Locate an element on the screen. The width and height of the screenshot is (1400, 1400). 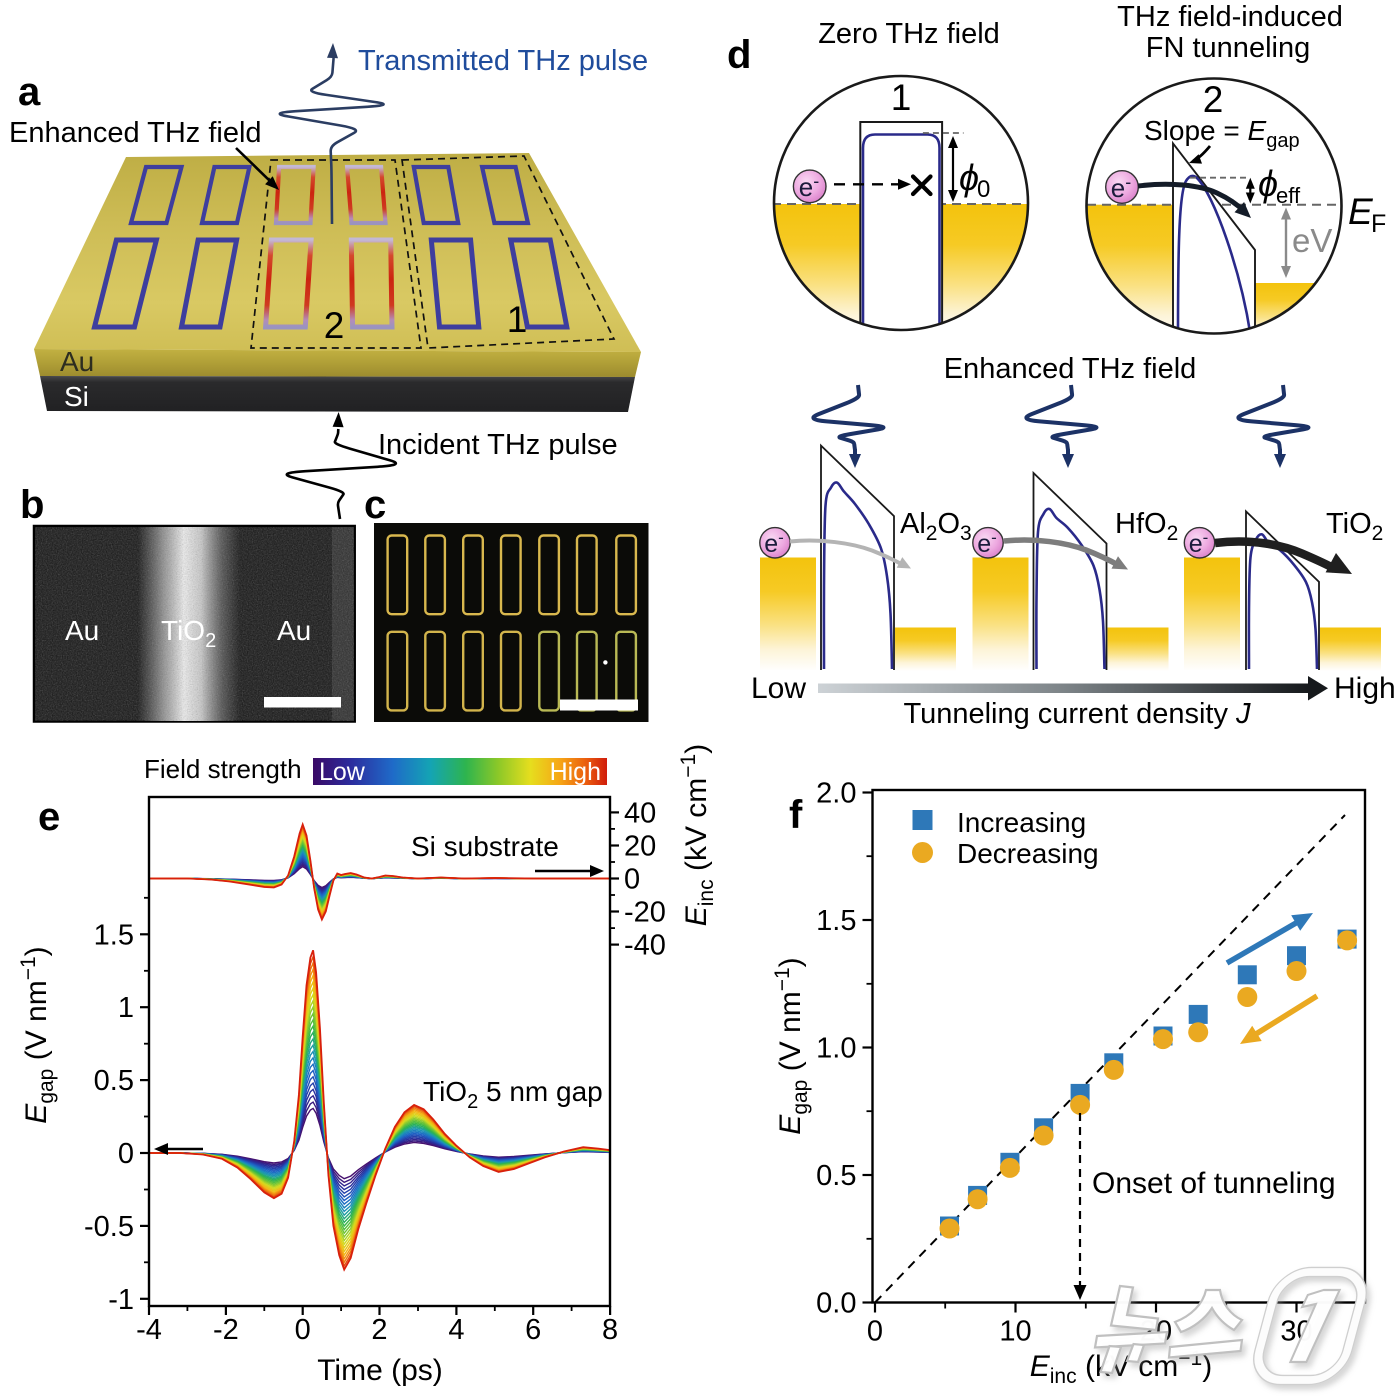
svg-text: Transmitted THz pulse is located at coordinates (503, 61).